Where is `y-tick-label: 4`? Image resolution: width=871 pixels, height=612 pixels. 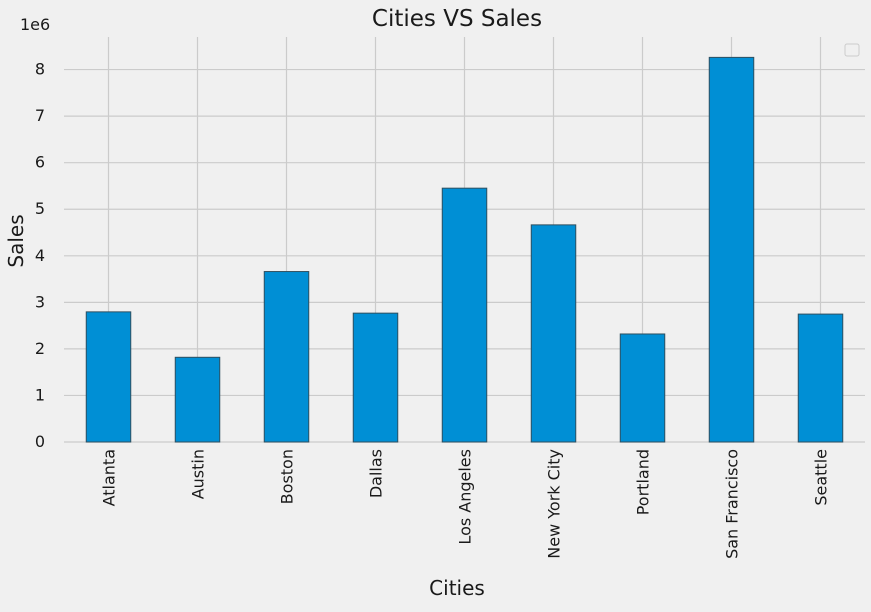
y-tick-label: 4 is located at coordinates (40, 255).